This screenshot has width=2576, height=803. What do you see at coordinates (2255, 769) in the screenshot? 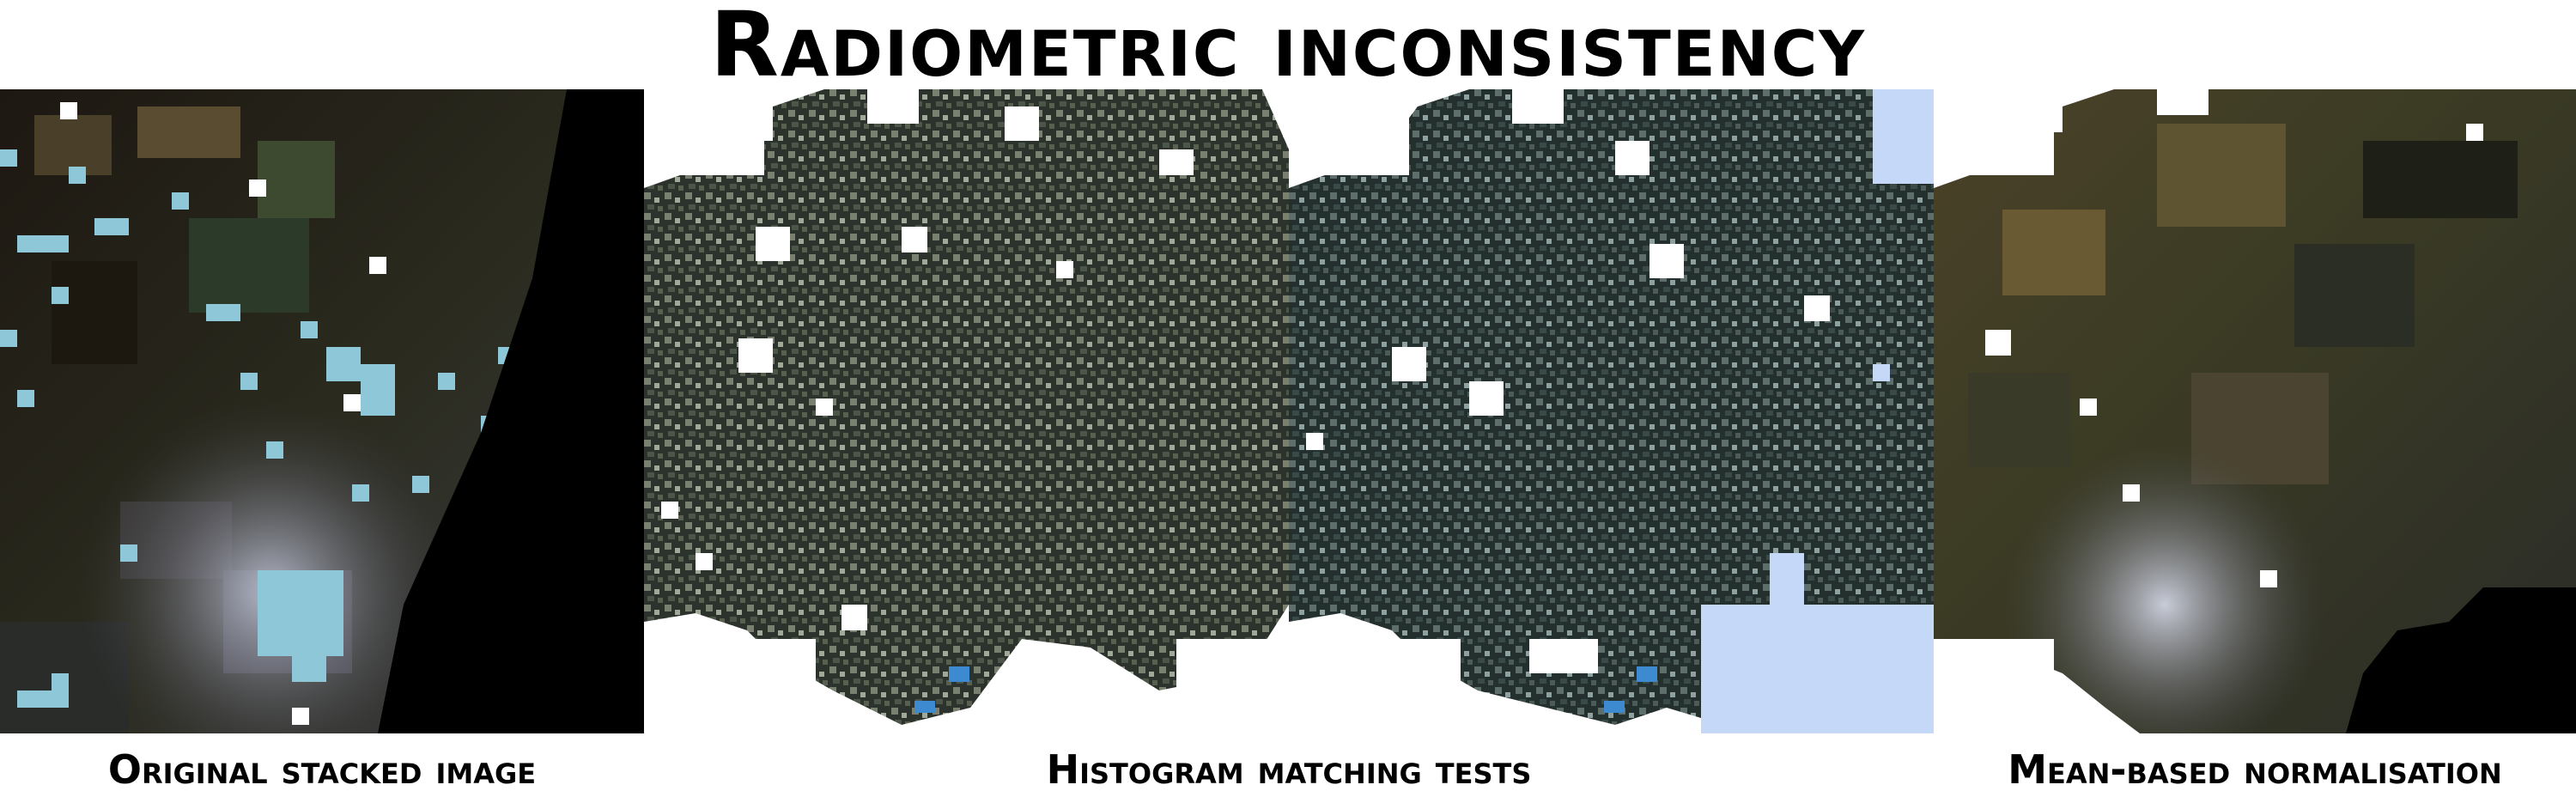
I see `caption-mean: Mean-based normalisation` at bounding box center [2255, 769].